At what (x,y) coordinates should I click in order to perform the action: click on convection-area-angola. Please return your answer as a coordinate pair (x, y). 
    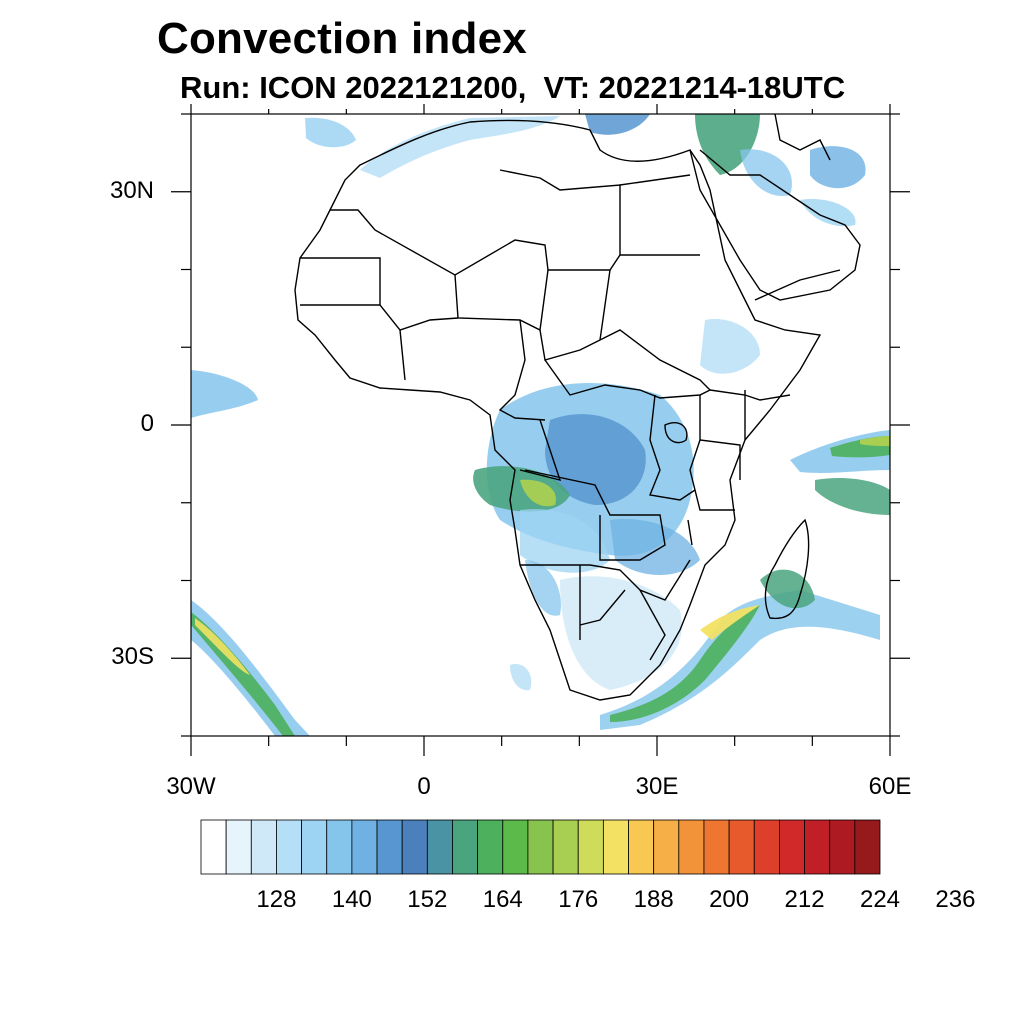
    Looking at the image, I should click on (565, 541).